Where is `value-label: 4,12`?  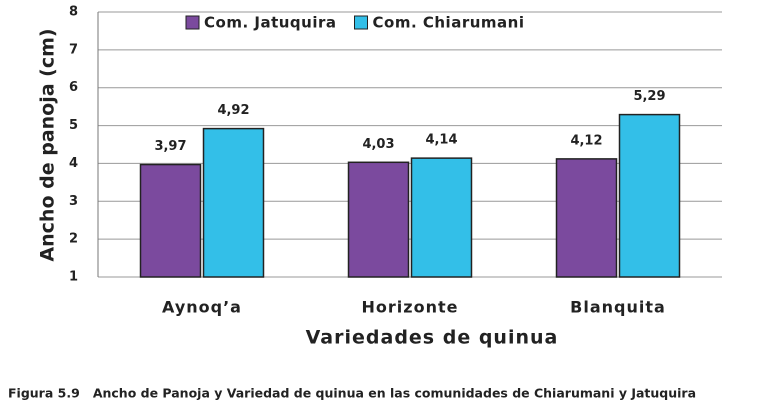
value-label: 4,12 is located at coordinates (586, 140).